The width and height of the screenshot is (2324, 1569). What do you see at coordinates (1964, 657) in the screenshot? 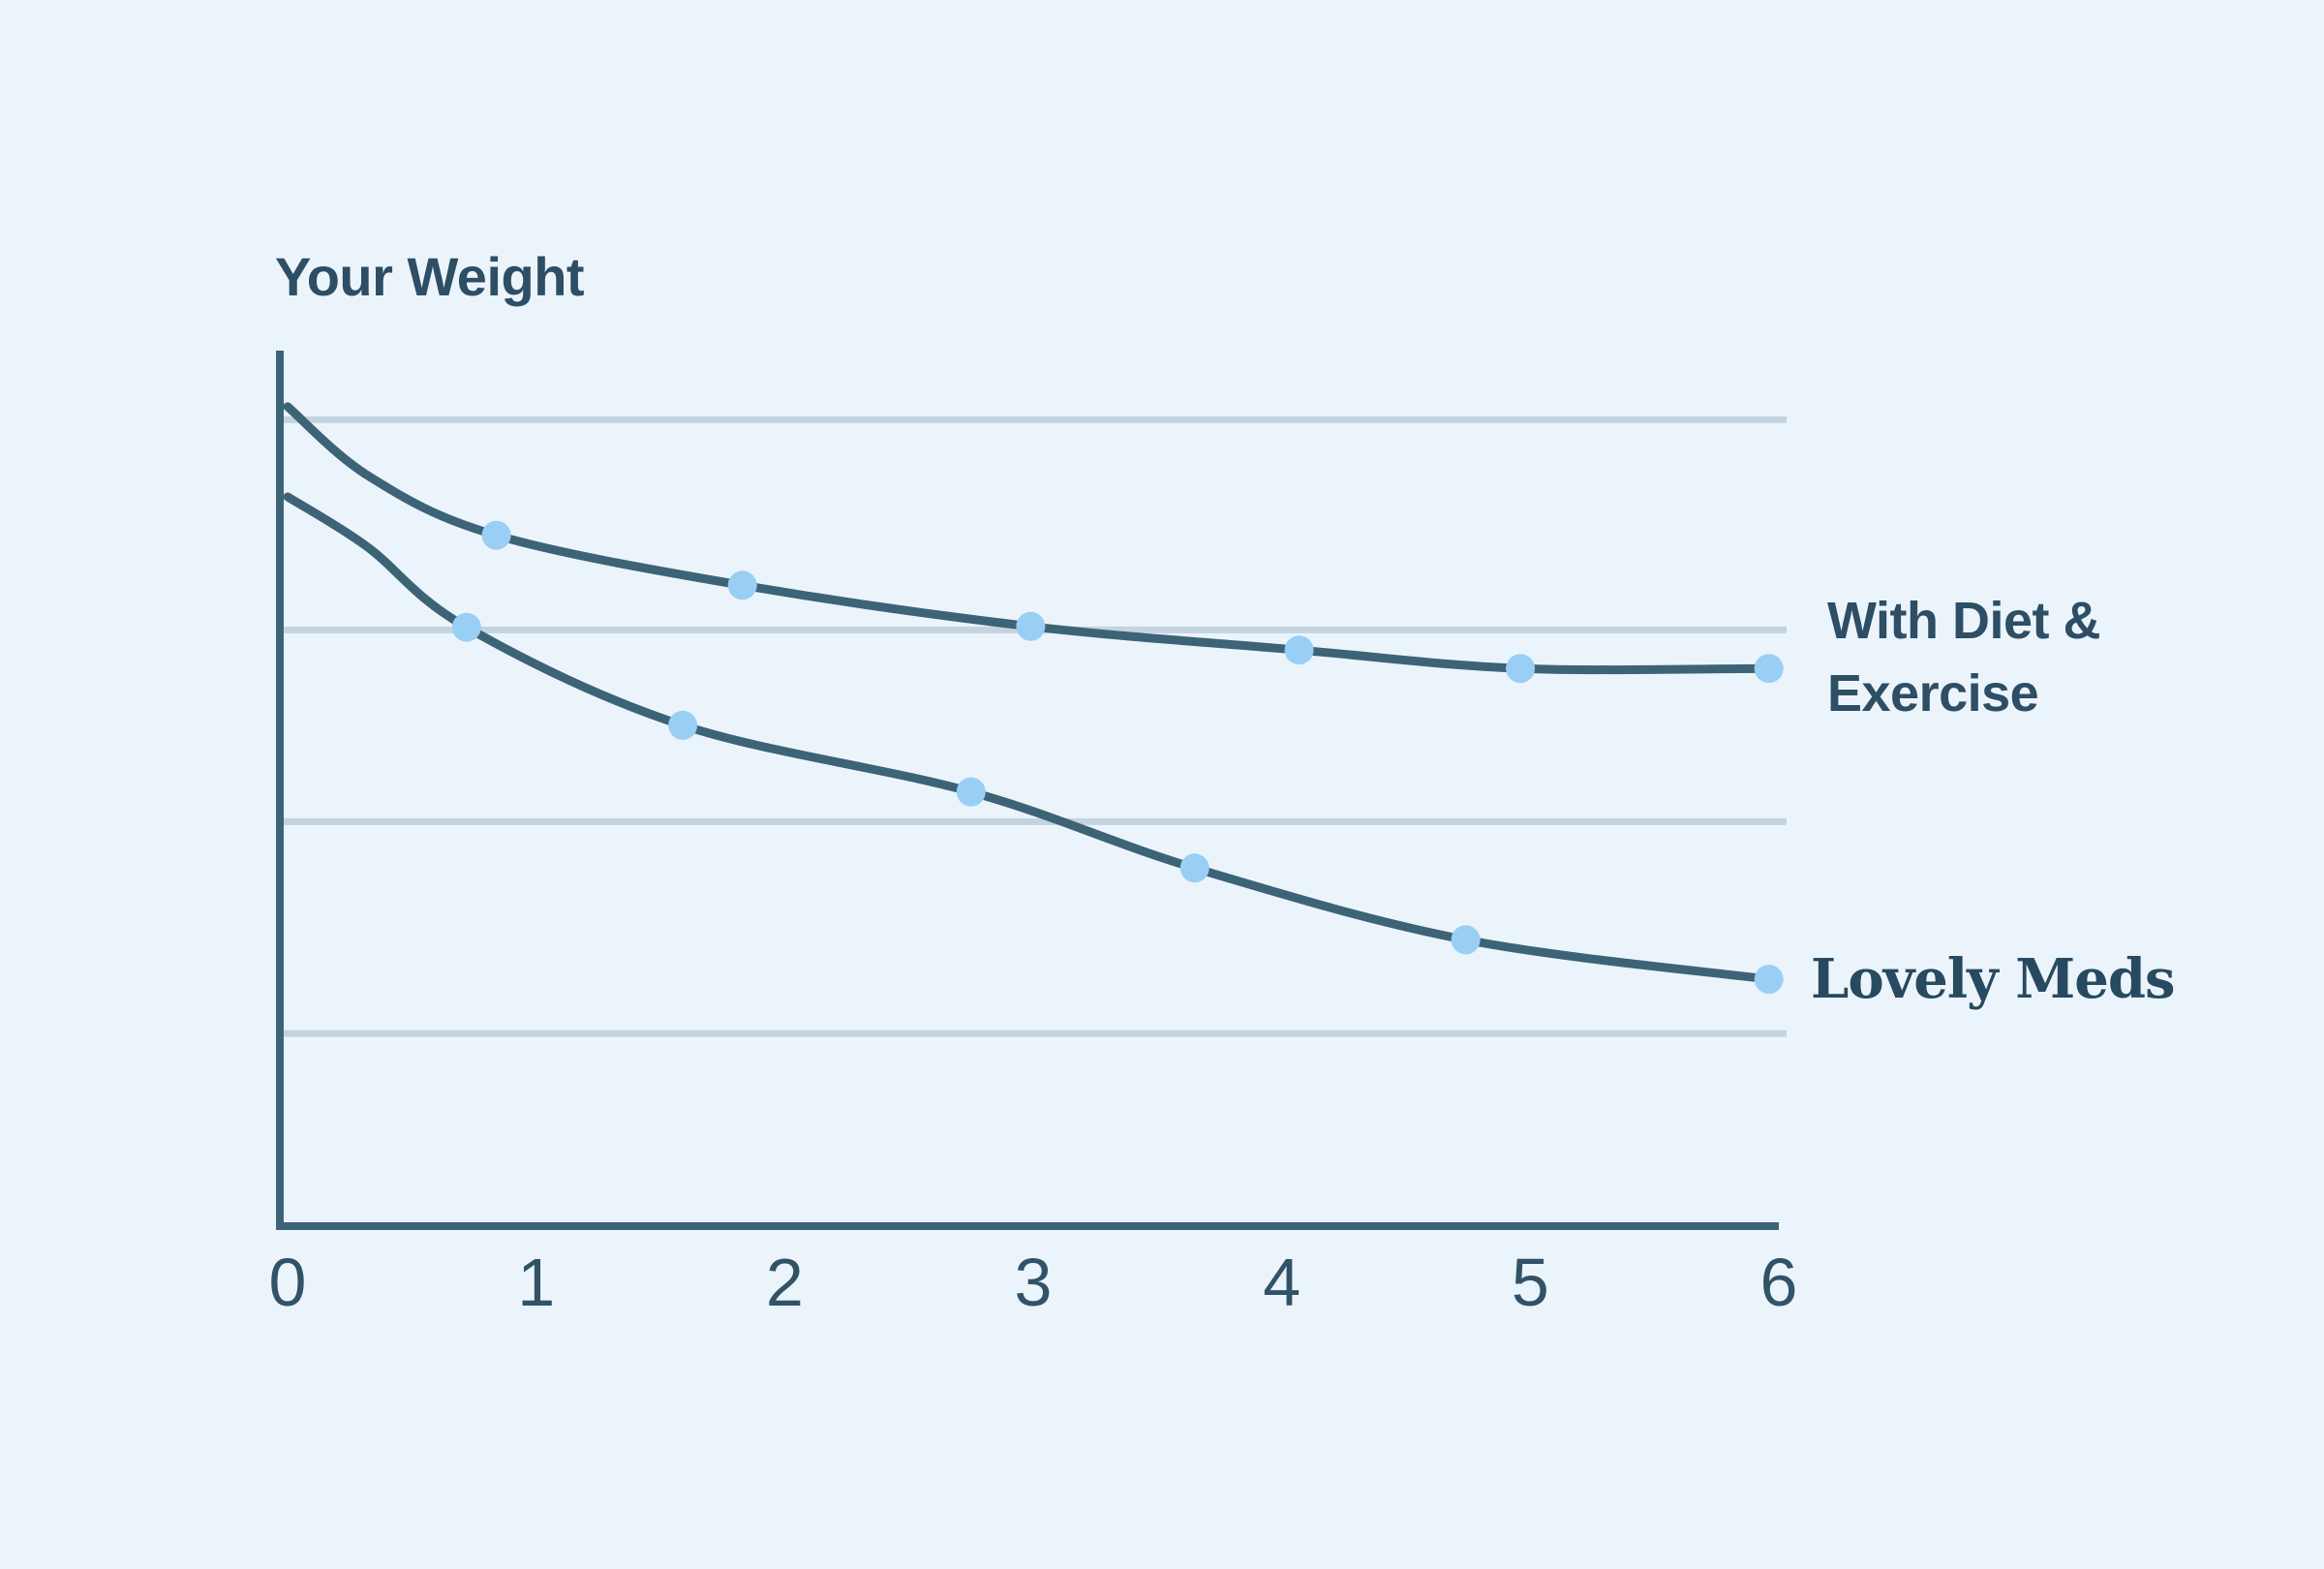
I see `series-label-diet-exercise: With Diet & Exercise` at bounding box center [1964, 657].